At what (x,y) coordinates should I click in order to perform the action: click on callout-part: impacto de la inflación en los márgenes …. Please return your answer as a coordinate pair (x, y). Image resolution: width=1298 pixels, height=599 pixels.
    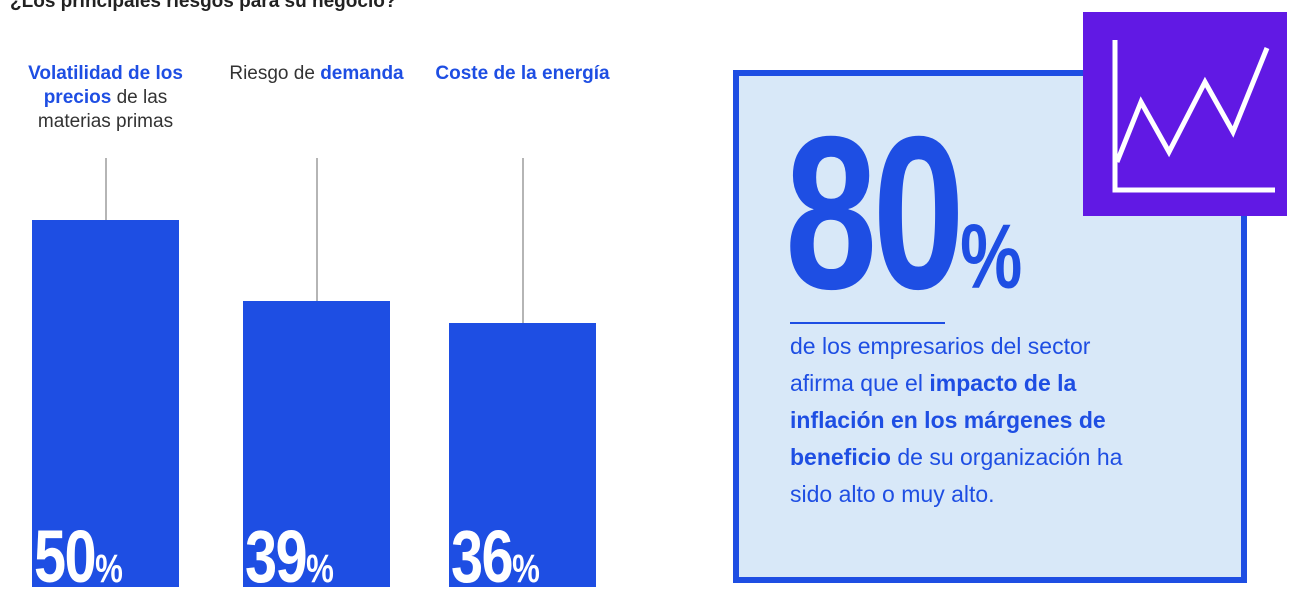
    Looking at the image, I should click on (948, 420).